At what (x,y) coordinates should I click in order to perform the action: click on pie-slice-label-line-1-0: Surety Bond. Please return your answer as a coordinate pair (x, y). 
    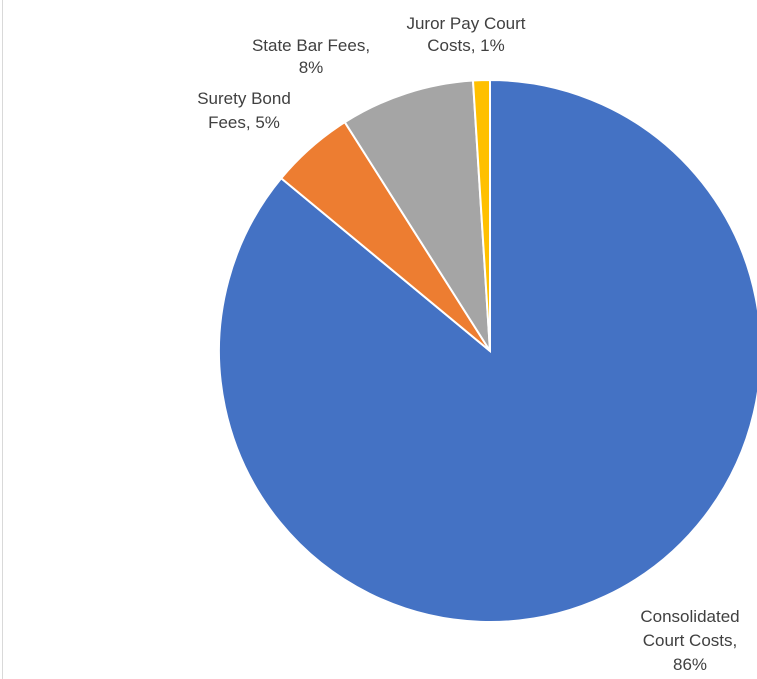
    Looking at the image, I should click on (244, 98).